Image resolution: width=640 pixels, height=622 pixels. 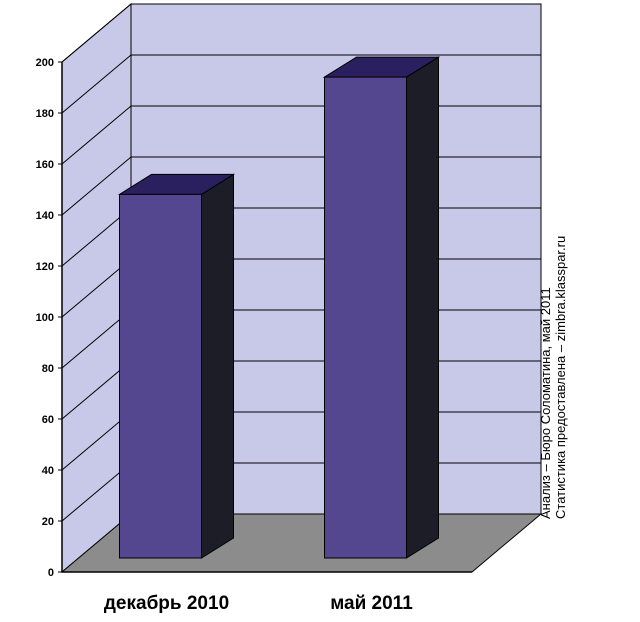 What do you see at coordinates (51, 573) in the screenshot?
I see `y-tick-label-0: 0` at bounding box center [51, 573].